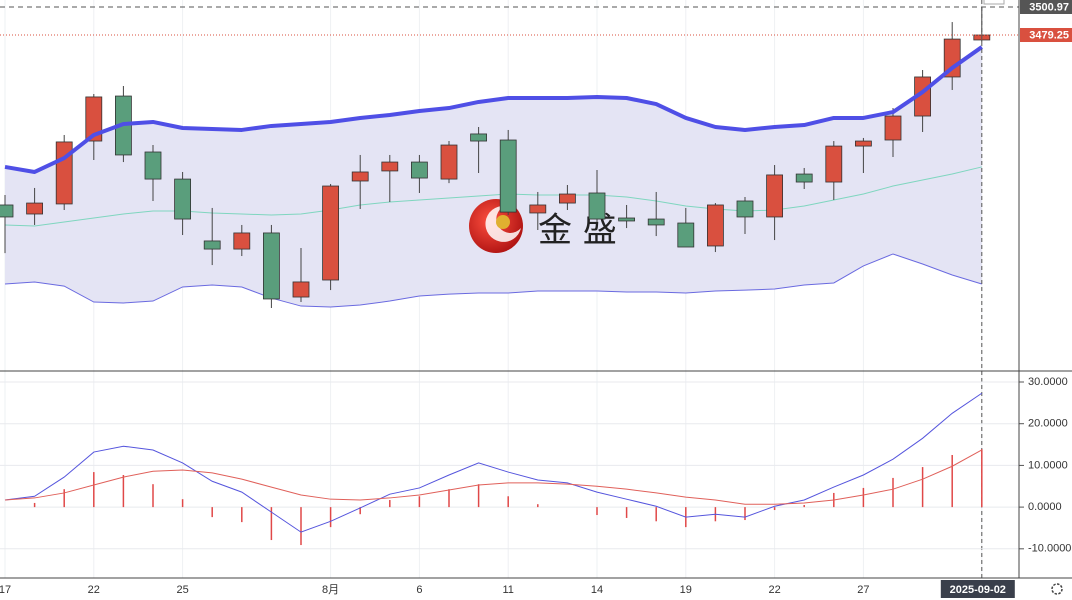 This screenshot has height=600, width=1072. What do you see at coordinates (419, 590) in the screenshot?
I see `x-tick-label: 6` at bounding box center [419, 590].